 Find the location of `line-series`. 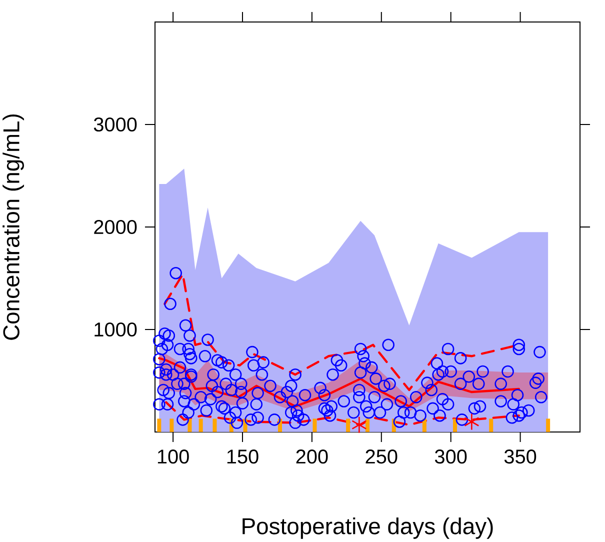

line-series is located at coordinates (339, 382).